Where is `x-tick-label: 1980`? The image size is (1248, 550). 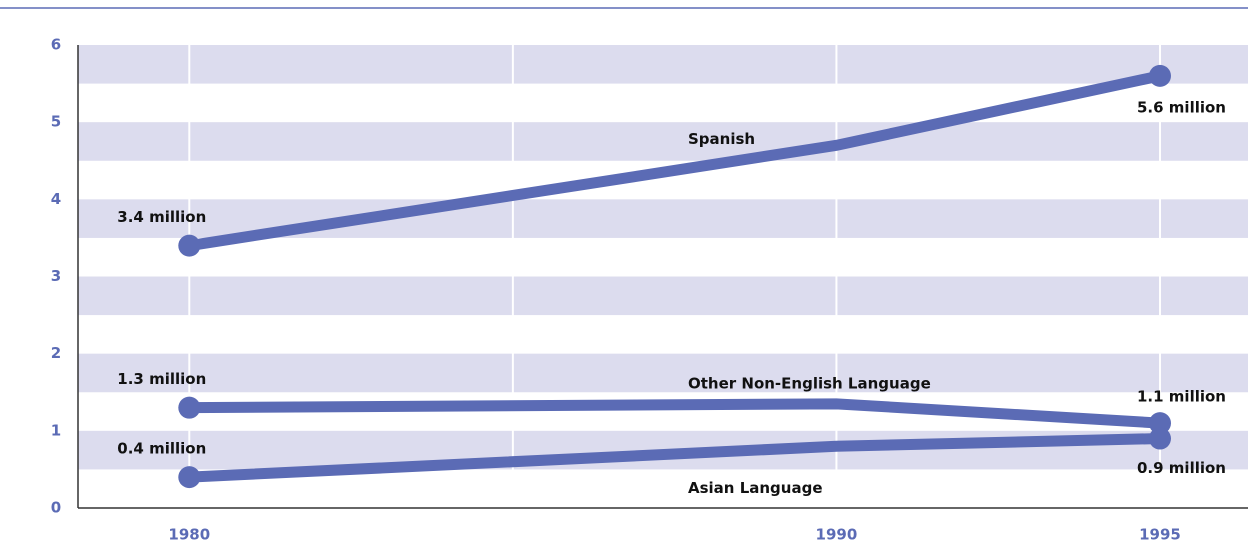
x-tick-label: 1980 is located at coordinates (189, 535).